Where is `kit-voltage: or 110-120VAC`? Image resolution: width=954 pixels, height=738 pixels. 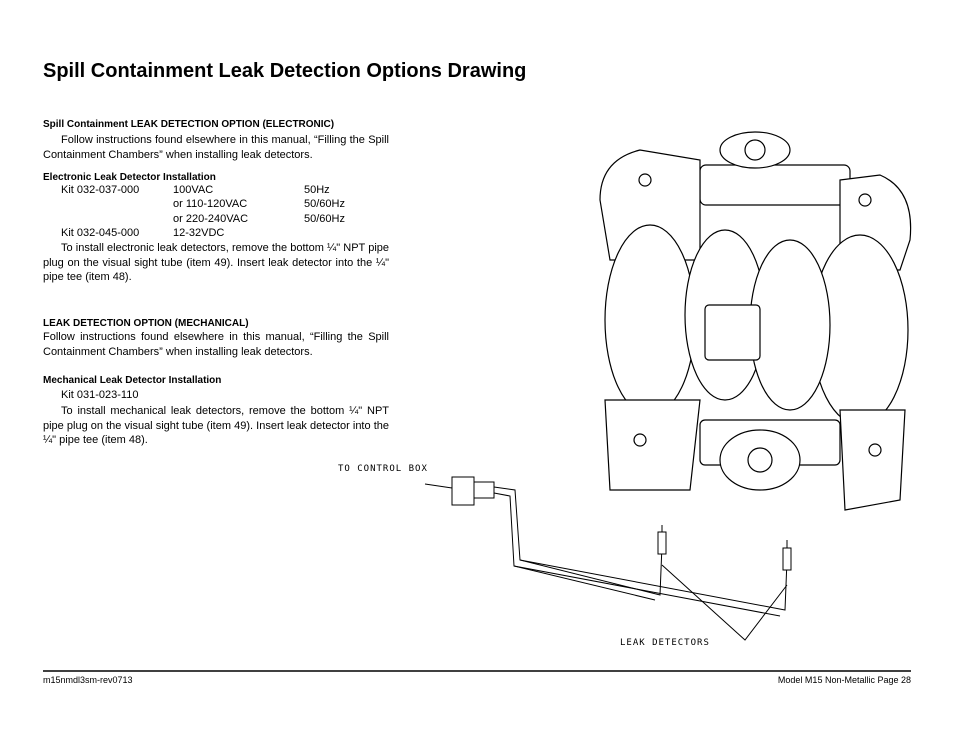
kit-voltage: or 110-120VAC is located at coordinates (210, 204).